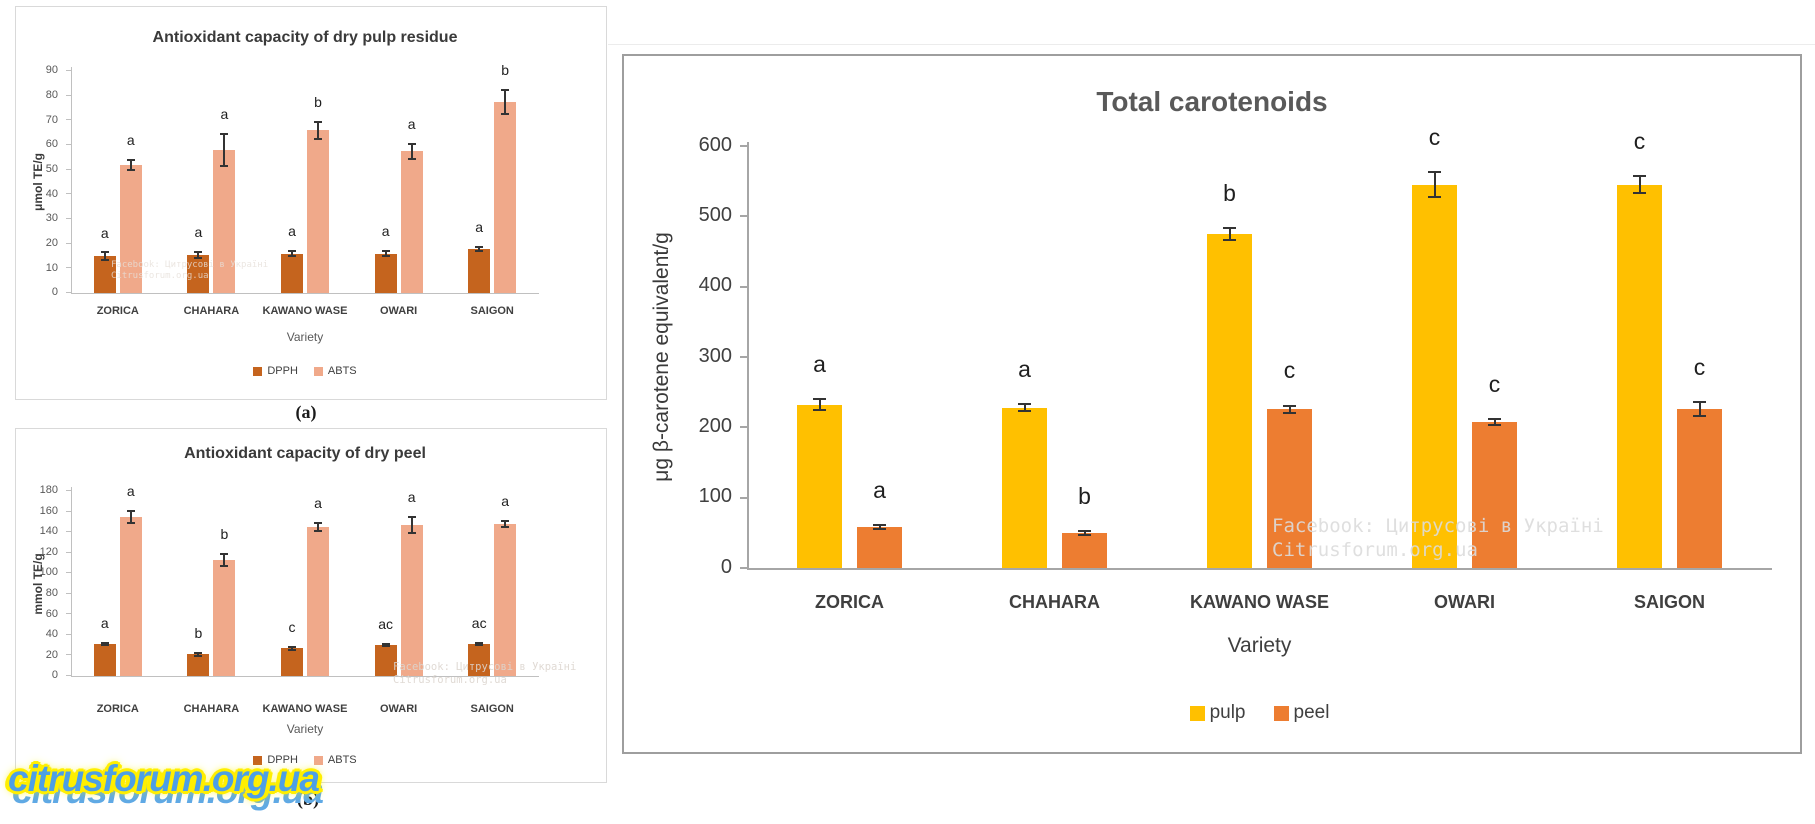 Image resolution: width=1815 pixels, height=824 pixels. I want to click on site-watermark: citrusforum.org.ua citrusforum.org.ua, so click(173, 789).